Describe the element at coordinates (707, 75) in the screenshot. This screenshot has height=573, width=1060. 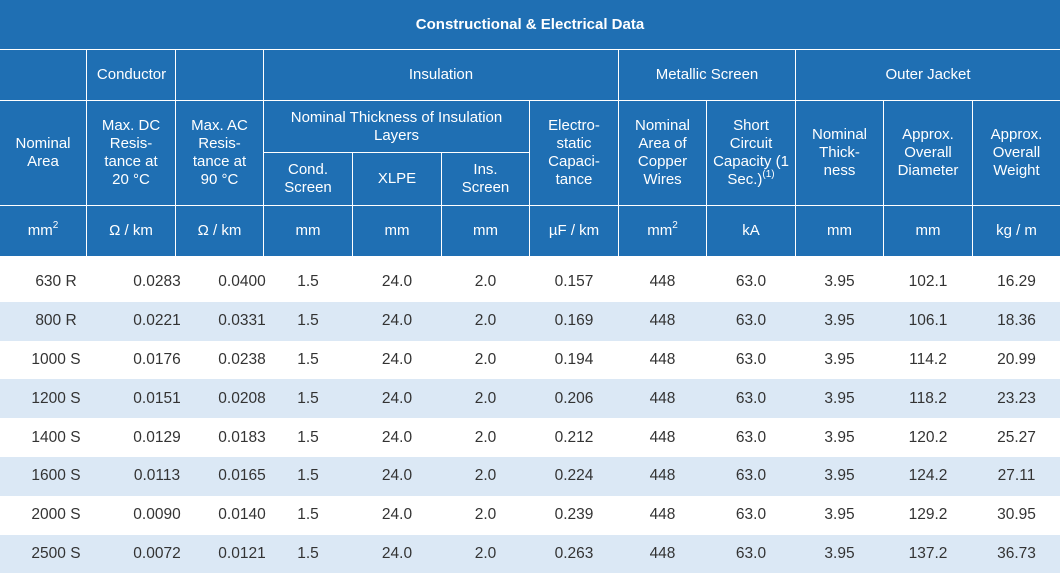
I see `group-metallic-screen: Metallic Screen` at that location.